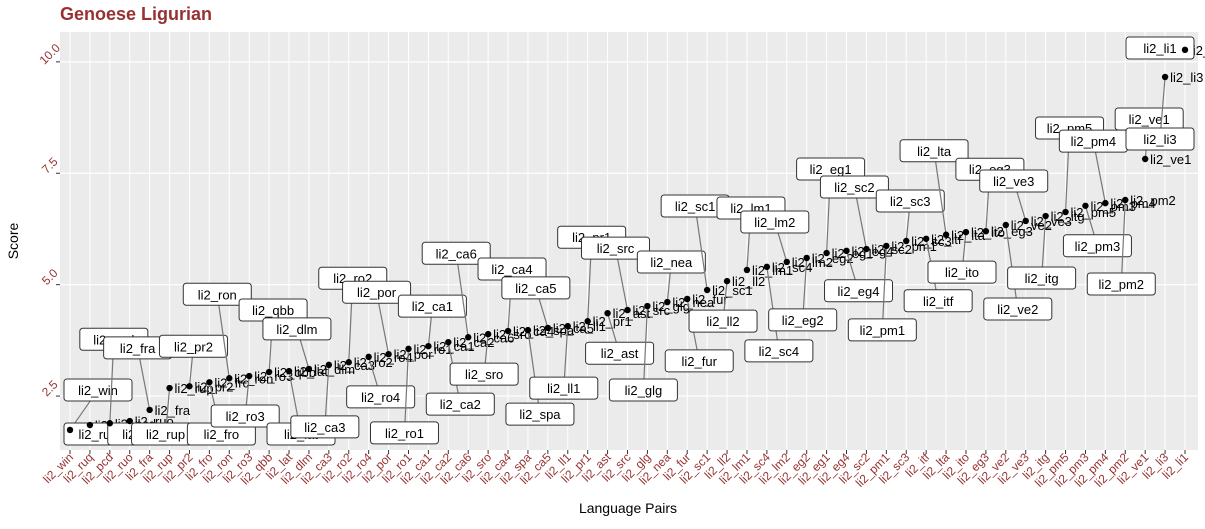  What do you see at coordinates (50, 54) in the screenshot?
I see `y-tick-label: 10.0` at bounding box center [50, 54].